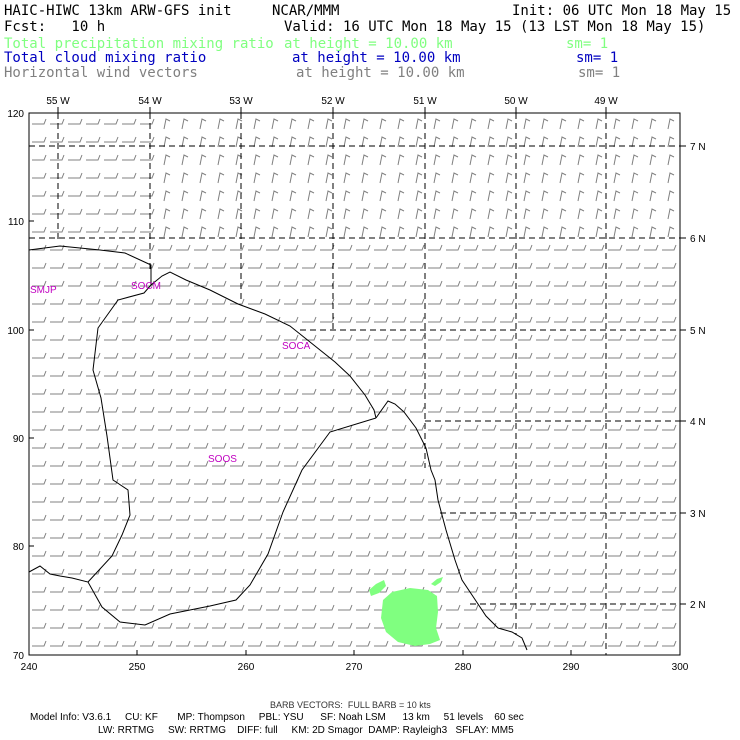  What do you see at coordinates (680, 667) in the screenshot?
I see `x-tick-label: 300` at bounding box center [680, 667].